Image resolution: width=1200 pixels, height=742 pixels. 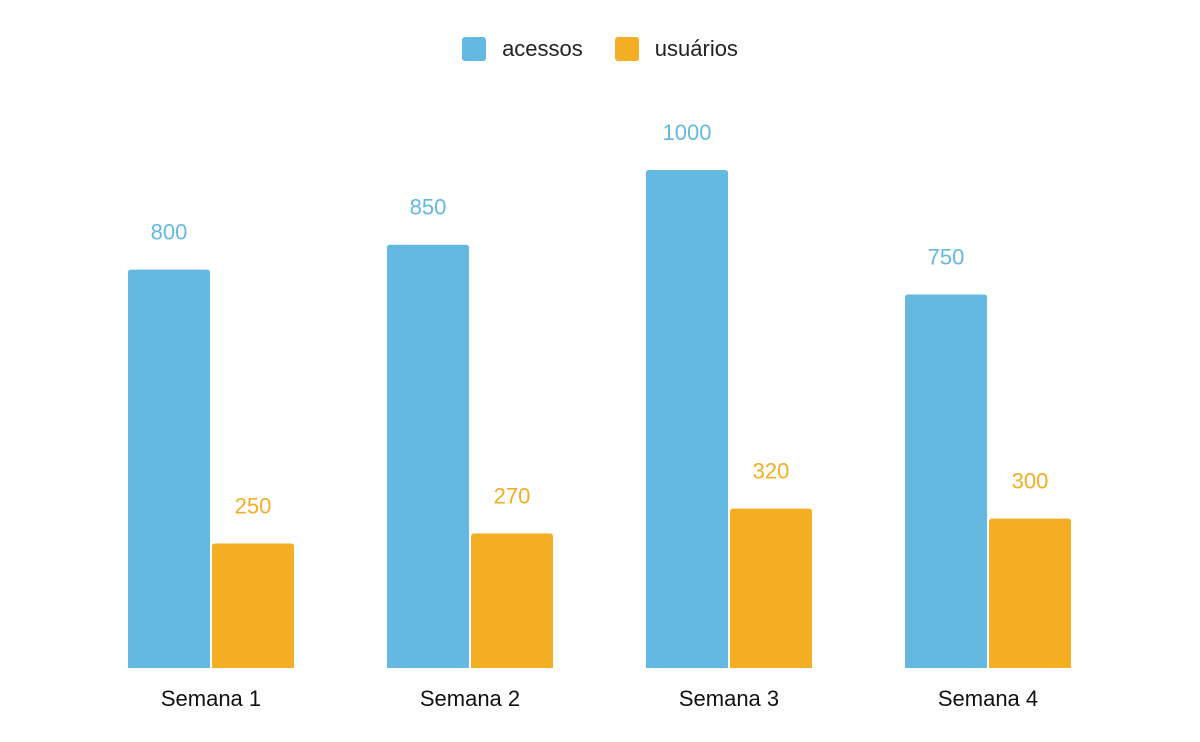 What do you see at coordinates (771, 471) in the screenshot?
I see `data-label-usuarios-3: 320` at bounding box center [771, 471].